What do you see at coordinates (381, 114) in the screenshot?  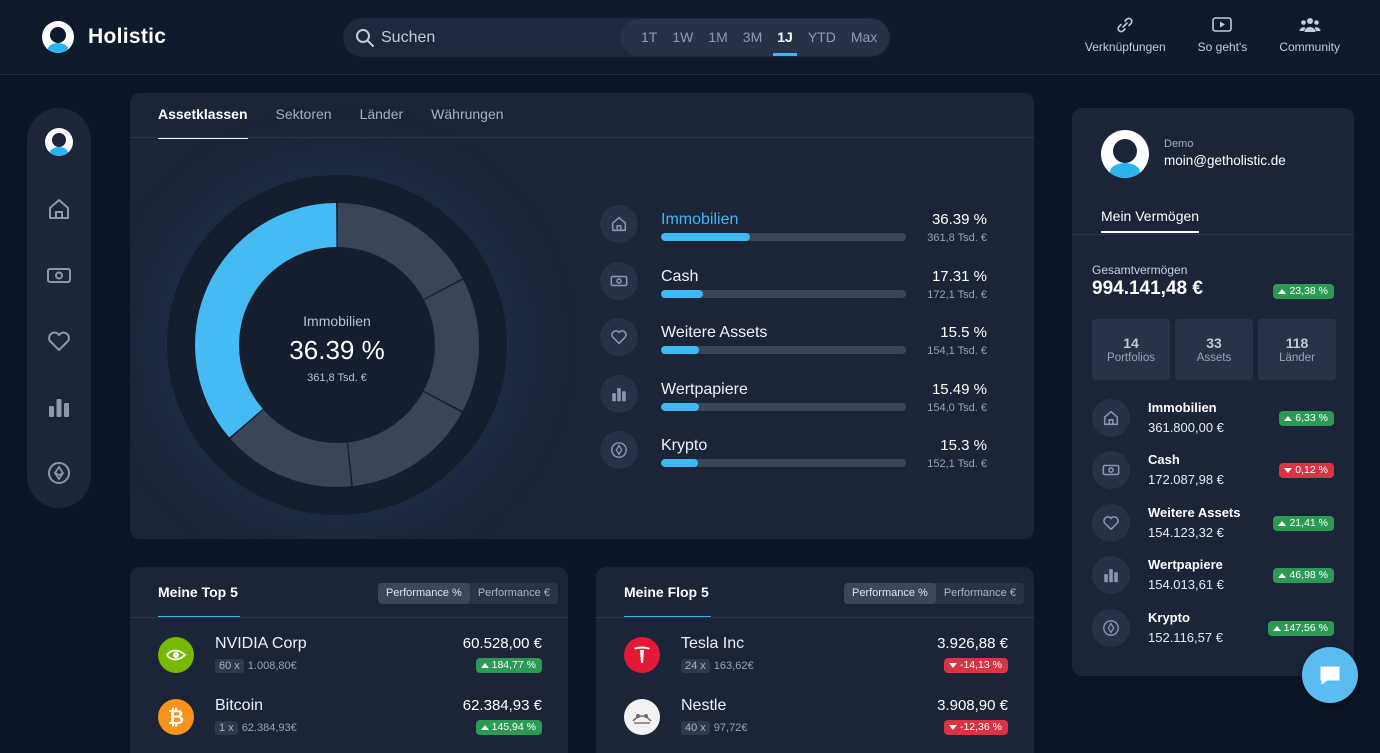 I see `tab-laender: Länder` at bounding box center [381, 114].